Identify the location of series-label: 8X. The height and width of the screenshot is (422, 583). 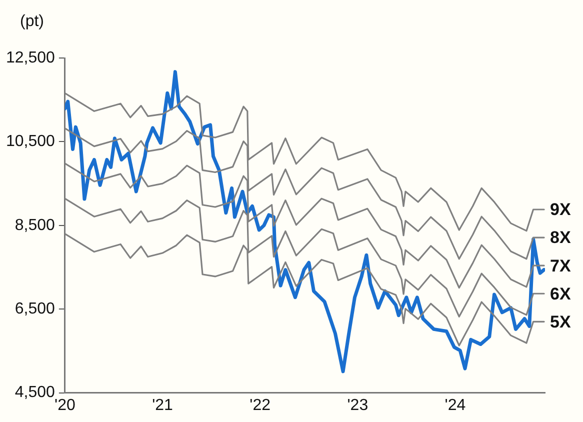
(561, 238).